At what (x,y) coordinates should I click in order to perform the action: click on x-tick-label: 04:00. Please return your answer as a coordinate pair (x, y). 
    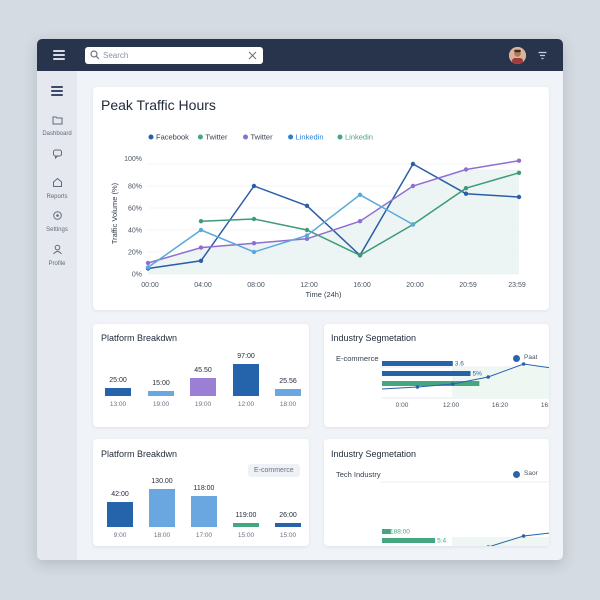
    Looking at the image, I should click on (203, 285).